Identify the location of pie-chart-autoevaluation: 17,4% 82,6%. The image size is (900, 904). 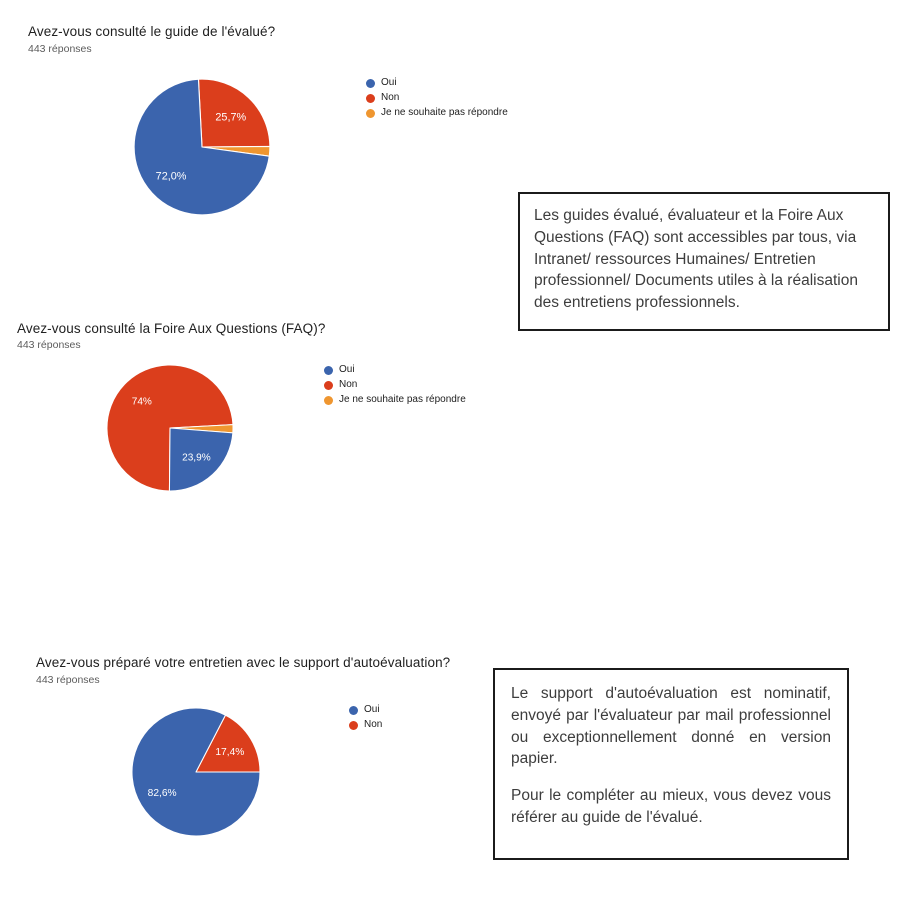
(196, 772).